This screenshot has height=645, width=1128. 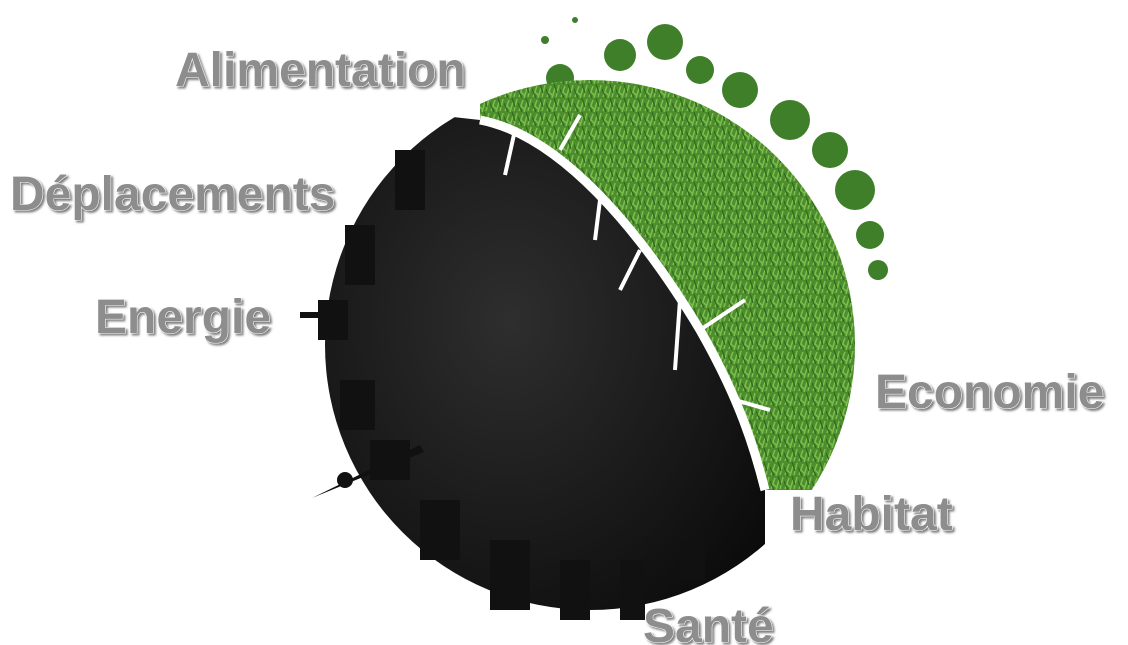 I want to click on label: Déplacements, so click(x=172, y=194).